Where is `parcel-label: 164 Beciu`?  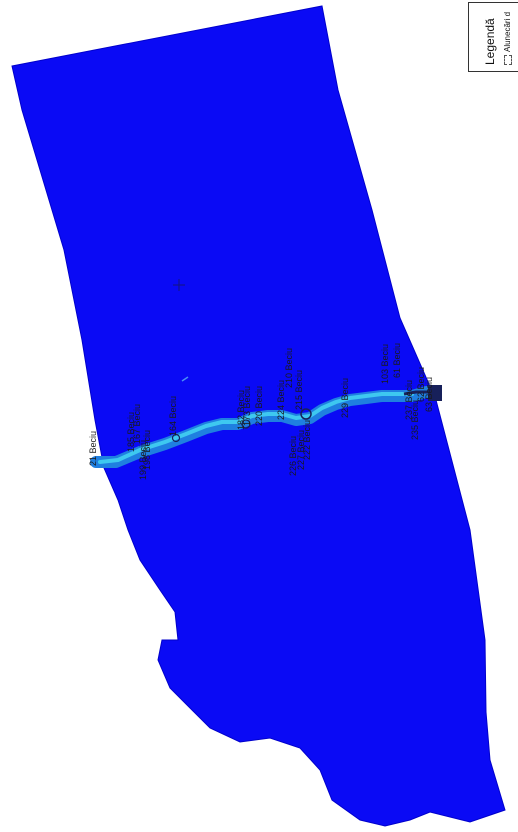
parcel-label: 164 Beciu is located at coordinates (173, 416).